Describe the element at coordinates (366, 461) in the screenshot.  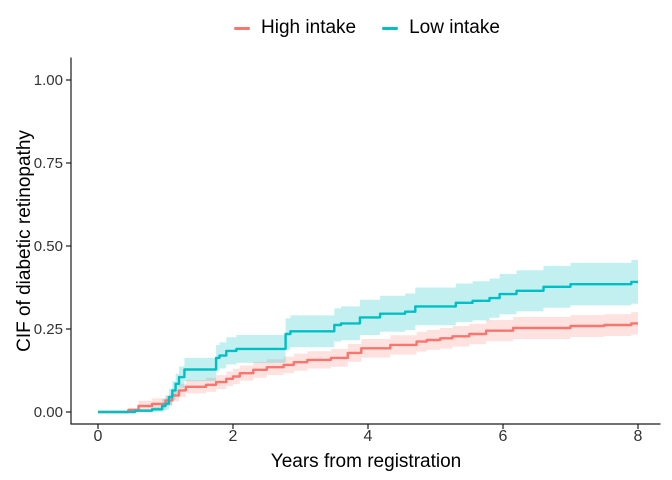
I see `x-axis-title: Years from registration` at that location.